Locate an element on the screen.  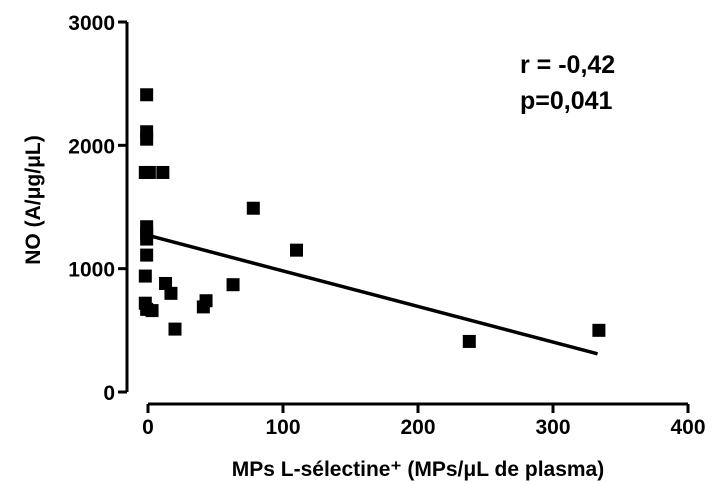
p-value-annotation: p=0,041 is located at coordinates (566, 101).